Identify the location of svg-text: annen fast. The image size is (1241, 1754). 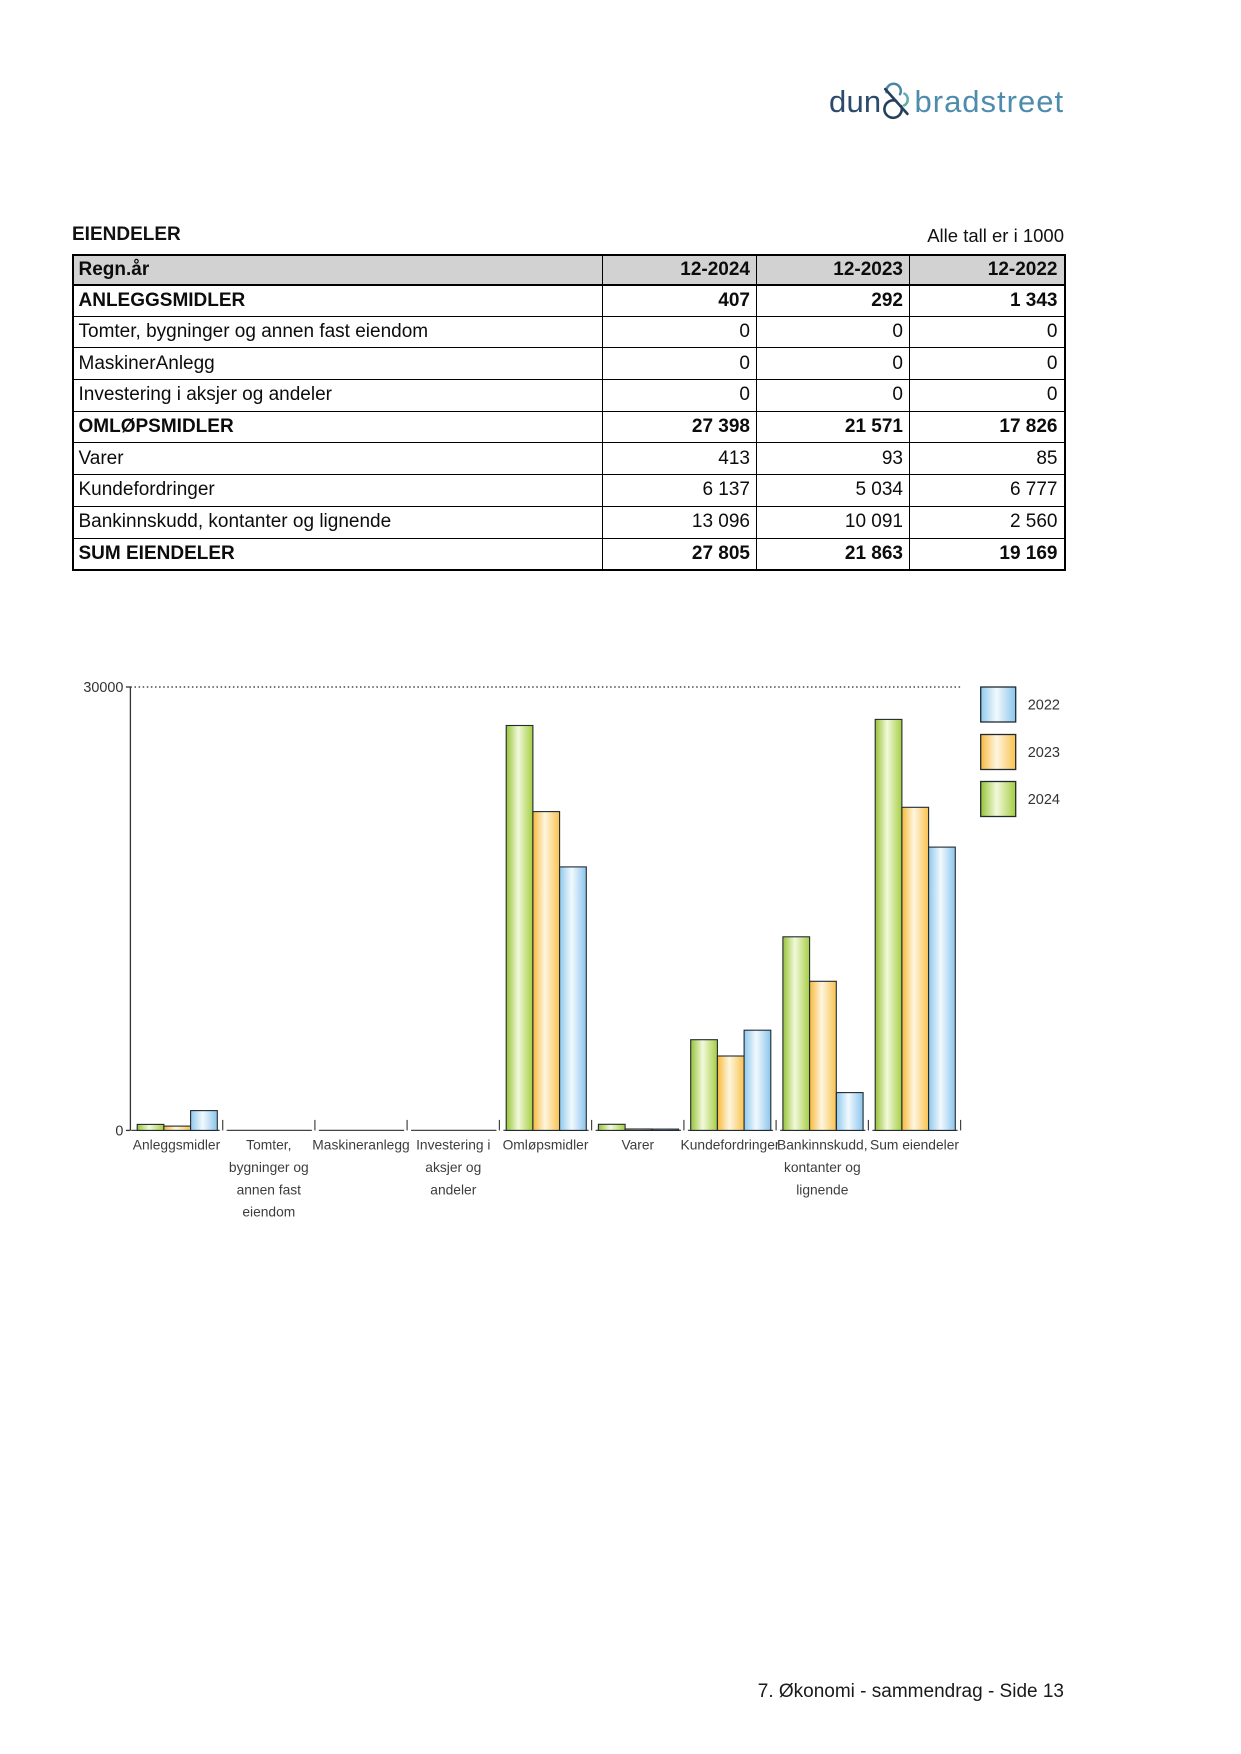
(269, 1189).